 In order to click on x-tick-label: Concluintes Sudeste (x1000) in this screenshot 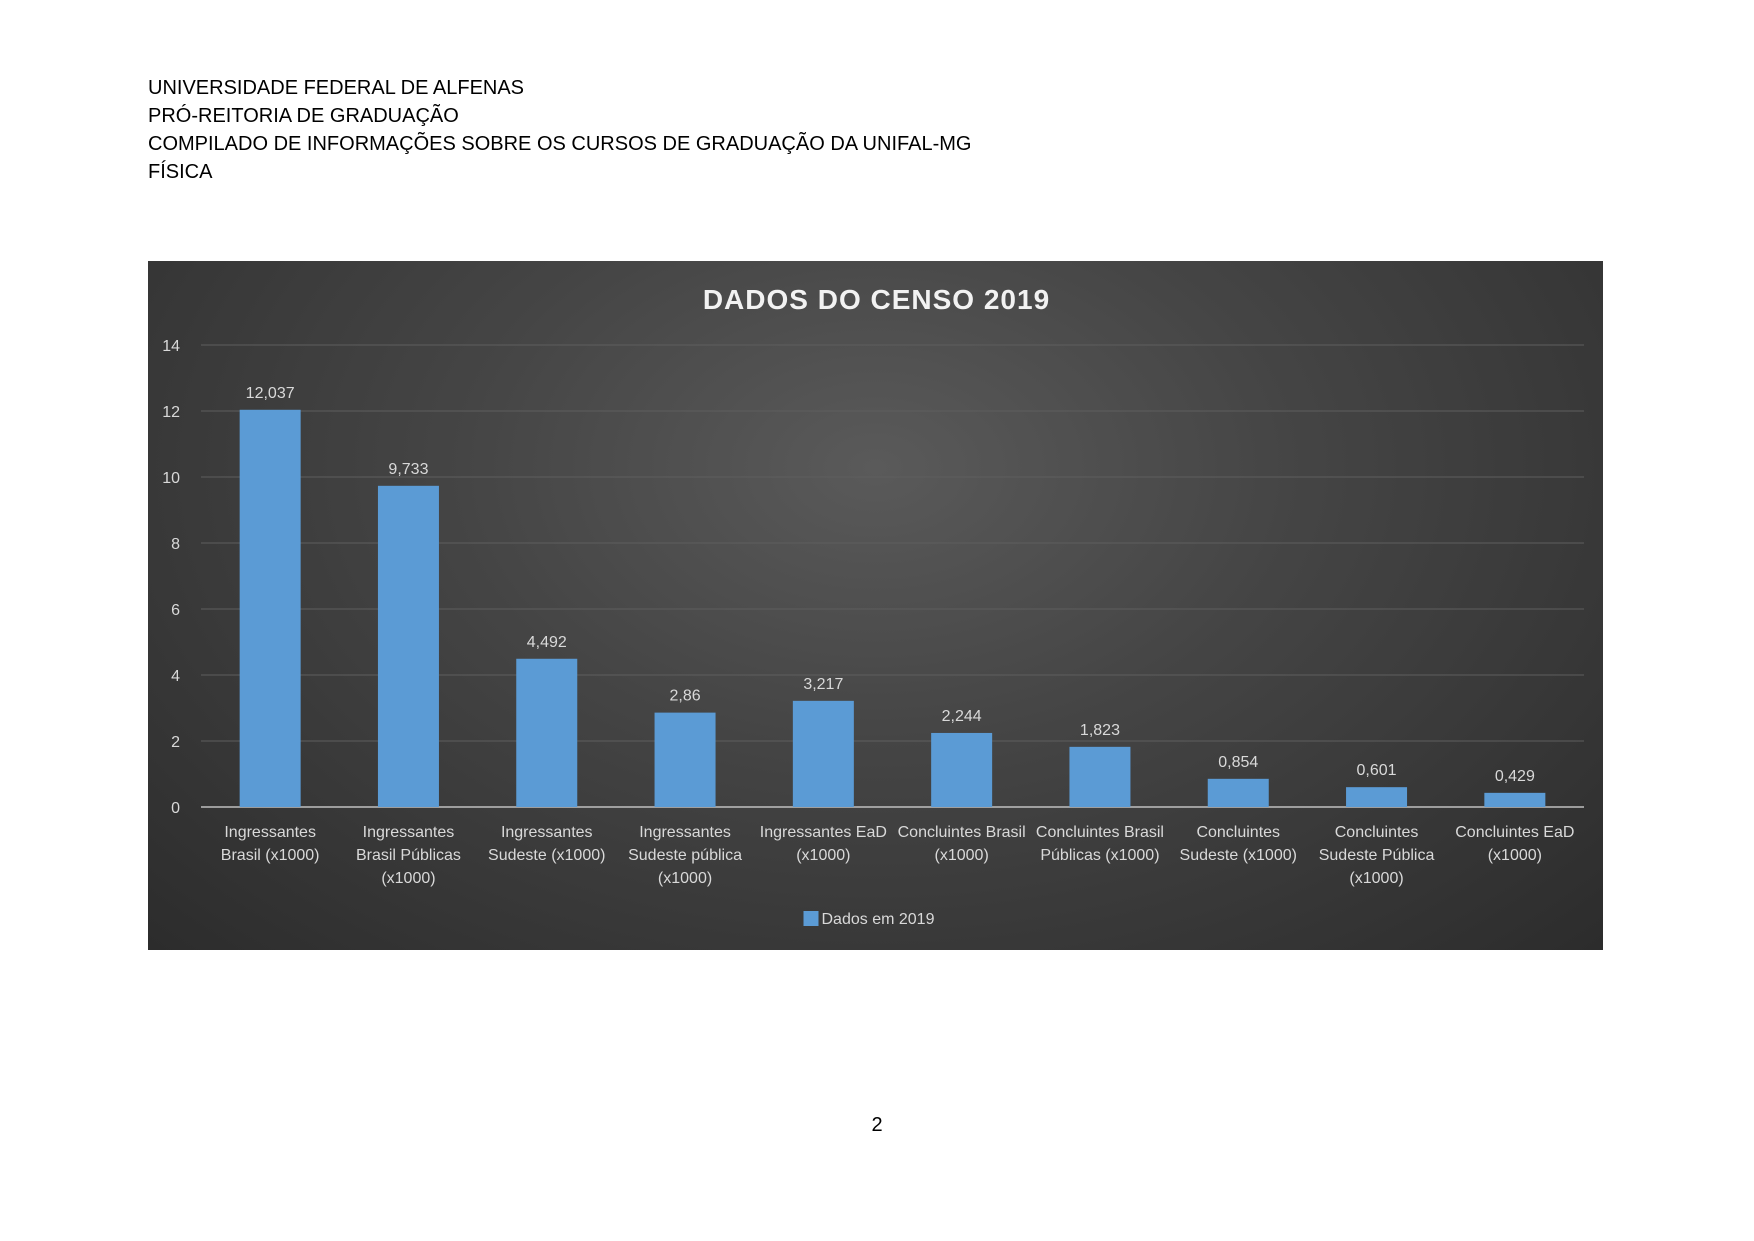, I will do `click(1238, 844)`.